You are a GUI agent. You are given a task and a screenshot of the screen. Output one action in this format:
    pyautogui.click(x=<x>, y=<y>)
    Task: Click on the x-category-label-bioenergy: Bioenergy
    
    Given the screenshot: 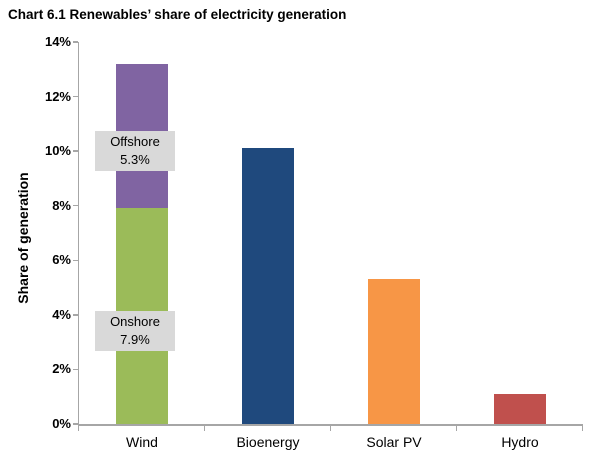 What is the action you would take?
    pyautogui.click(x=268, y=442)
    